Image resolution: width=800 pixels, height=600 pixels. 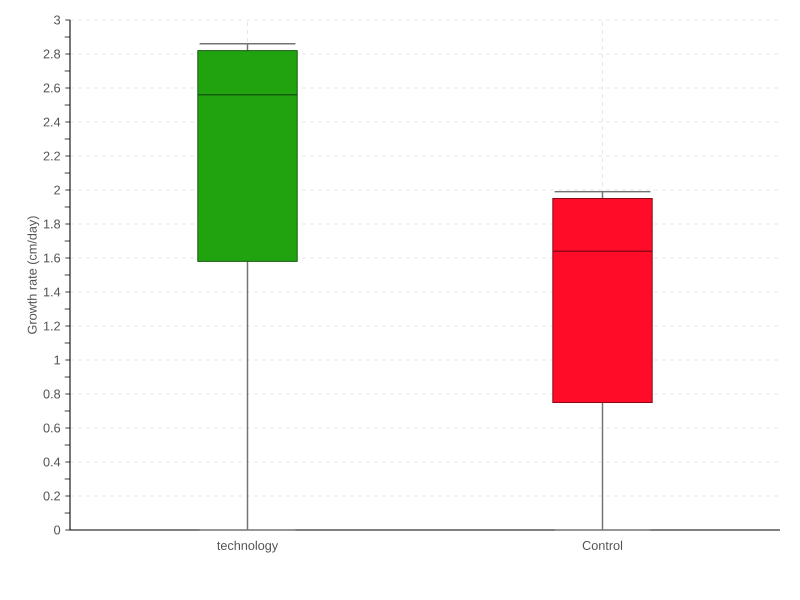 I want to click on x-tick-label: Control, so click(x=602, y=545).